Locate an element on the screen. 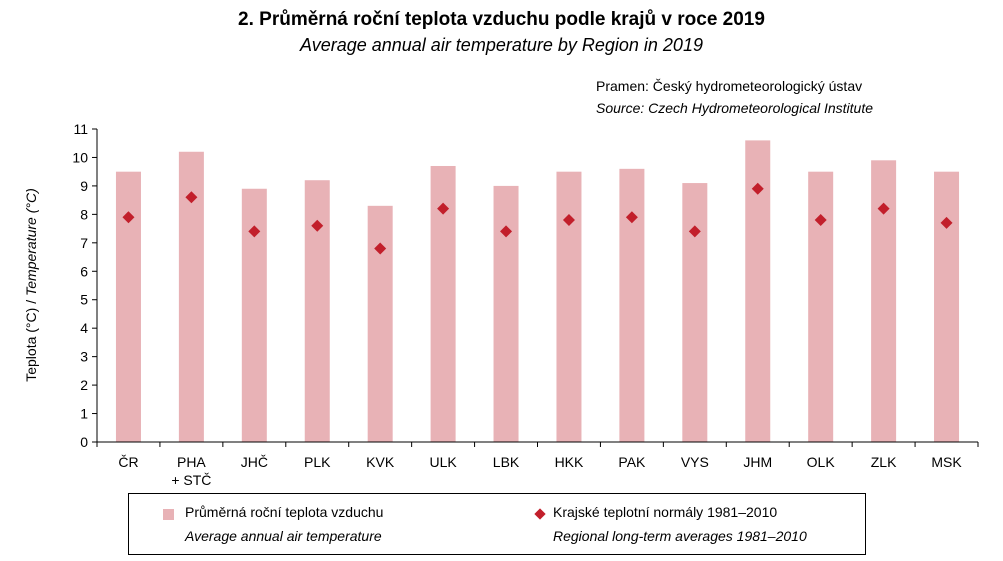 Image resolution: width=1003 pixels, height=561 pixels. x-tick-label: HKK is located at coordinates (569, 462).